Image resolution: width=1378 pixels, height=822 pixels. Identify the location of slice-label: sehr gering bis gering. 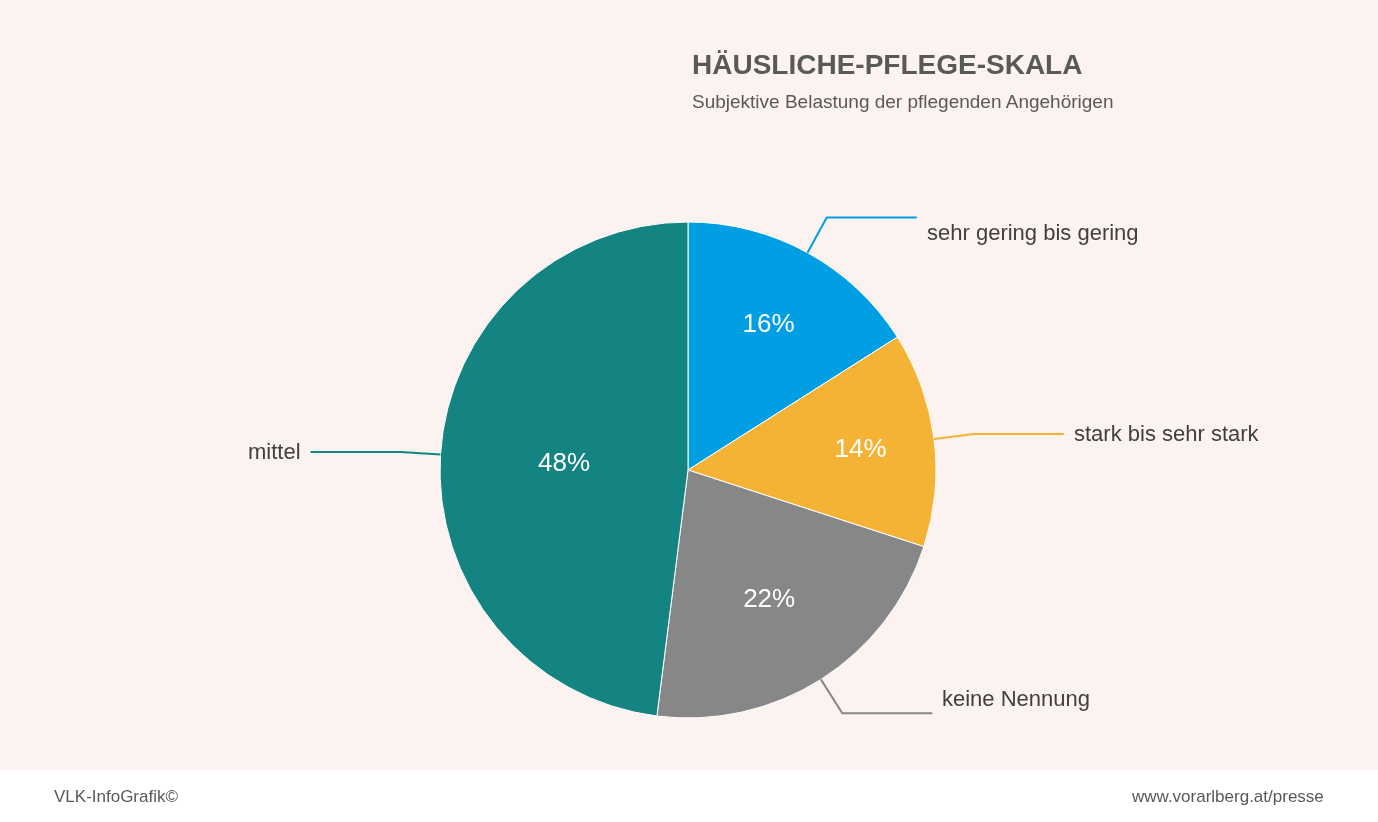
(1033, 232).